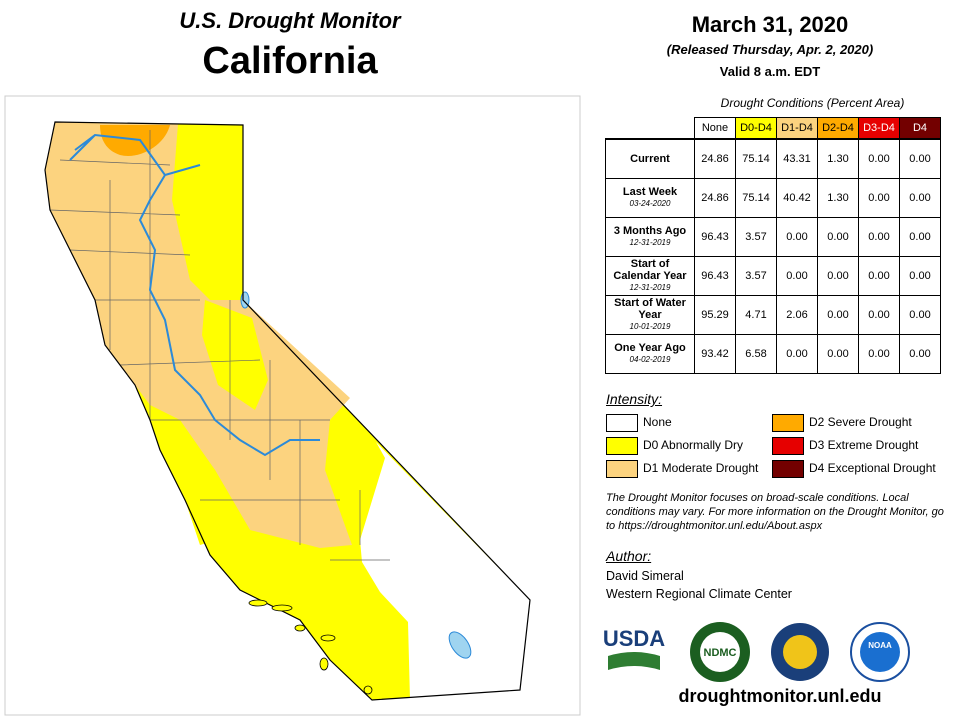 The width and height of the screenshot is (960, 720). I want to click on table-cell: 2.06, so click(797, 315).